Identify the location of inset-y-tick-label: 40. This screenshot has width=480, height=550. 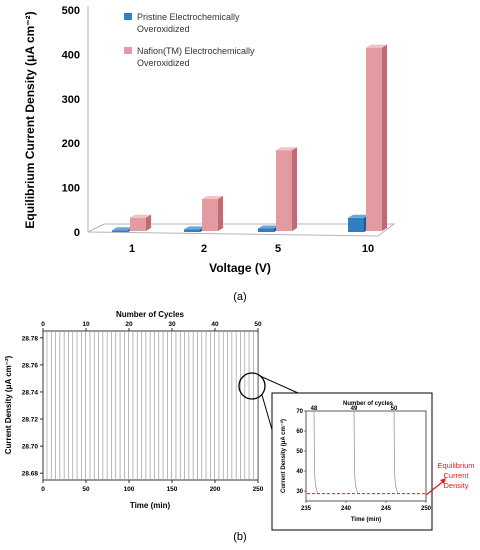
(299, 472).